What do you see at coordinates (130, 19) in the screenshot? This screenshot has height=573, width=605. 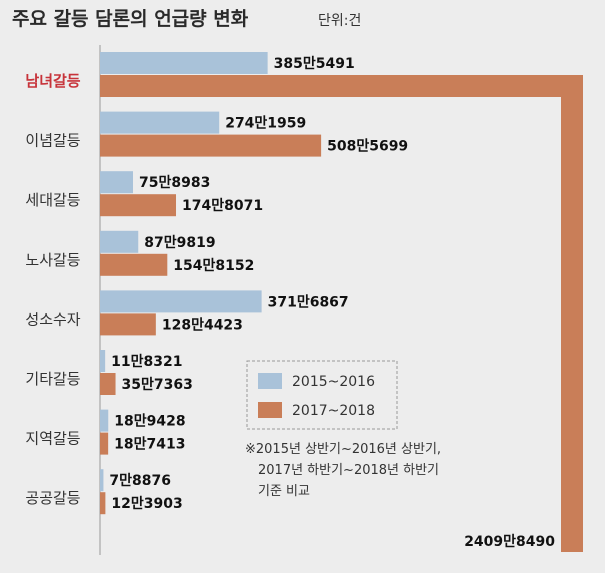 I see `chart-title: 주요 갈등 담론의 언급량 변화` at bounding box center [130, 19].